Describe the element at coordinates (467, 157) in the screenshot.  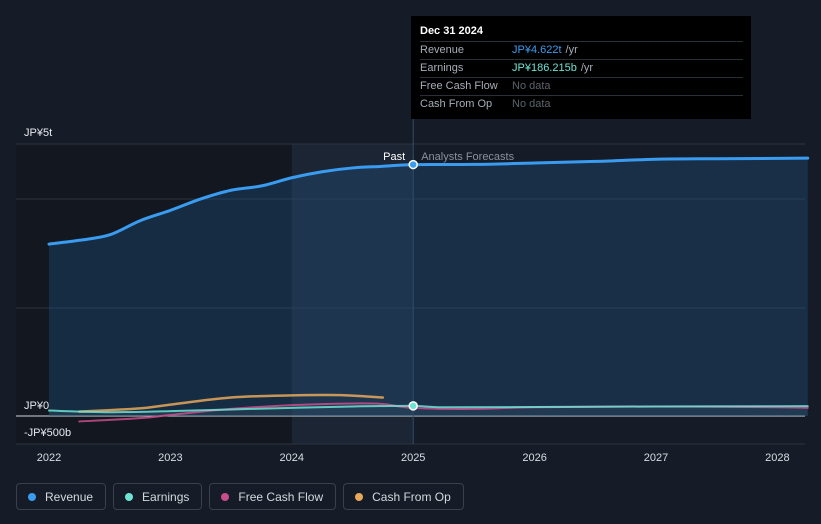
I see `forecast-label: Analysts Forecasts` at that location.